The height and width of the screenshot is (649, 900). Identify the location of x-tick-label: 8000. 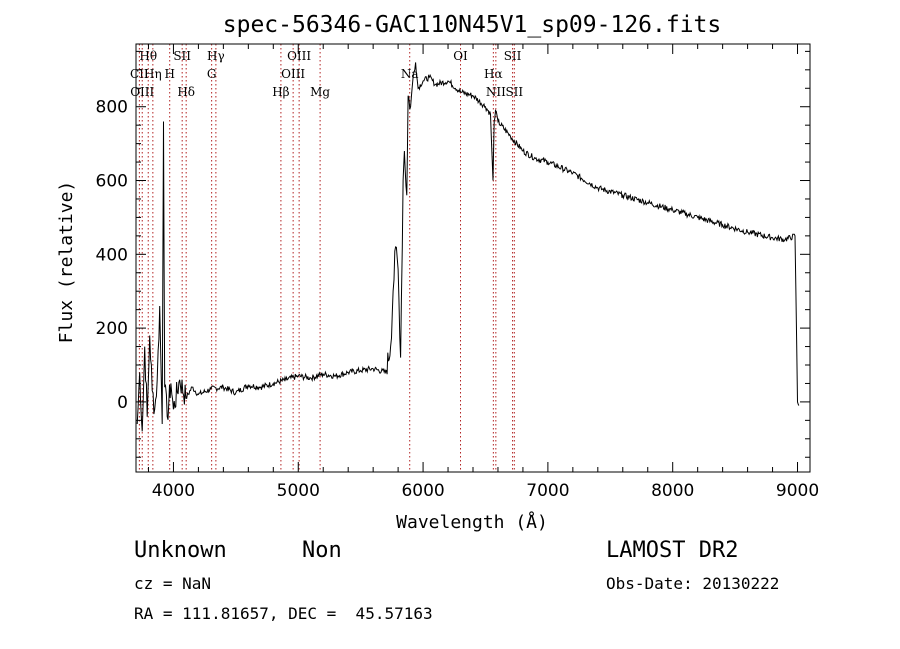
(672, 491).